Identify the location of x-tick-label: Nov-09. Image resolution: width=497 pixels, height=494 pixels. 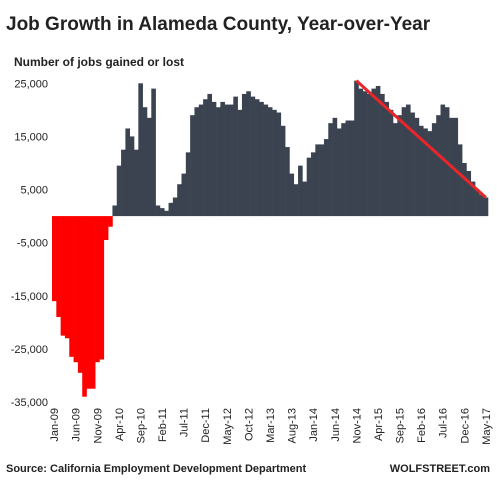
(98, 425).